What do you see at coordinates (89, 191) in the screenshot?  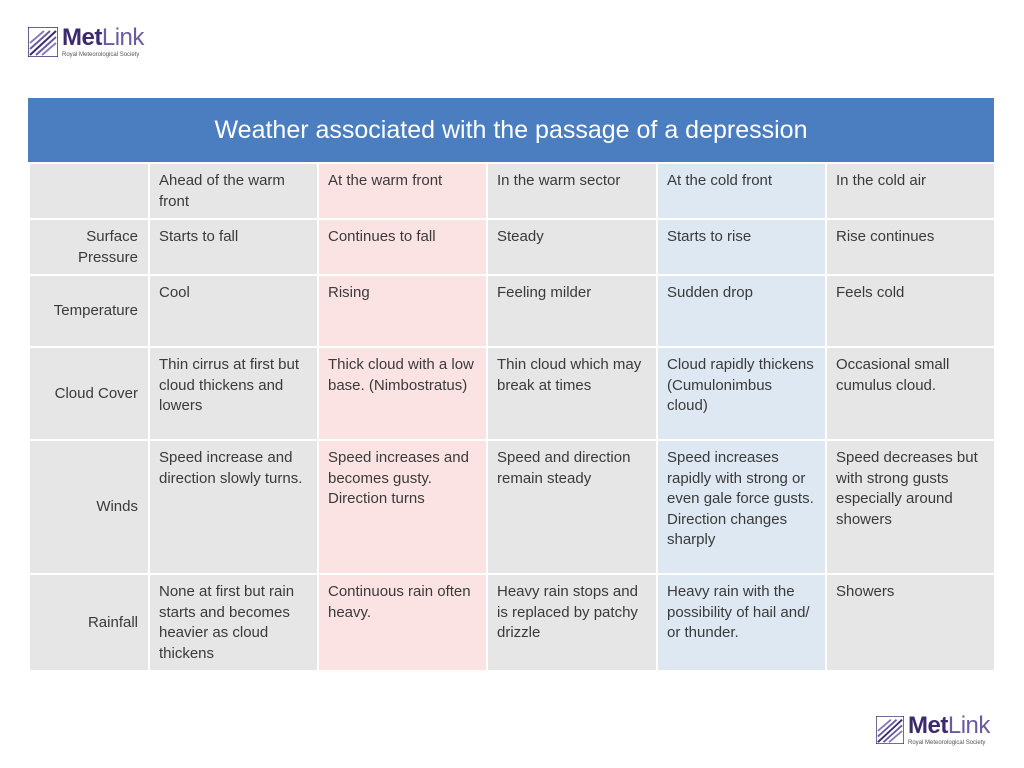 I see `corner-cell` at bounding box center [89, 191].